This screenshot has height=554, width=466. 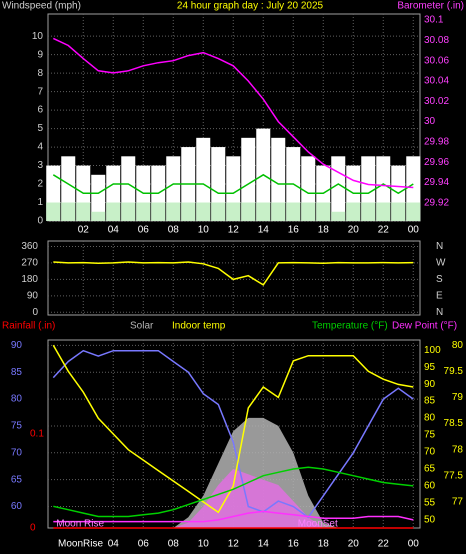 I want to click on y-tick-label: 270, so click(x=29, y=263).